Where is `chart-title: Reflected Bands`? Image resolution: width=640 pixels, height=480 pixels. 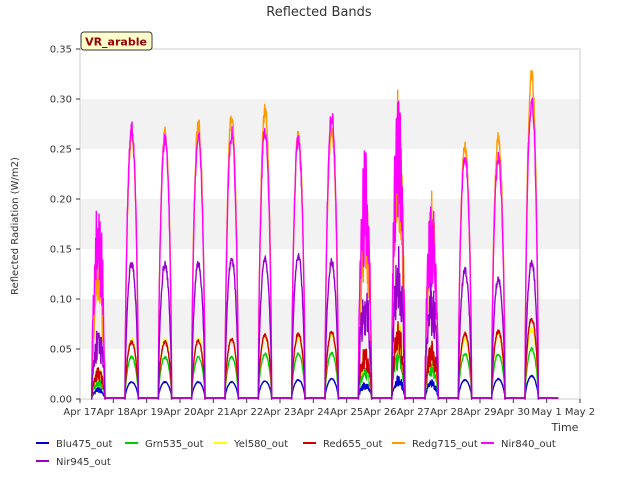
chart-title: Reflected Bands is located at coordinates (319, 12).